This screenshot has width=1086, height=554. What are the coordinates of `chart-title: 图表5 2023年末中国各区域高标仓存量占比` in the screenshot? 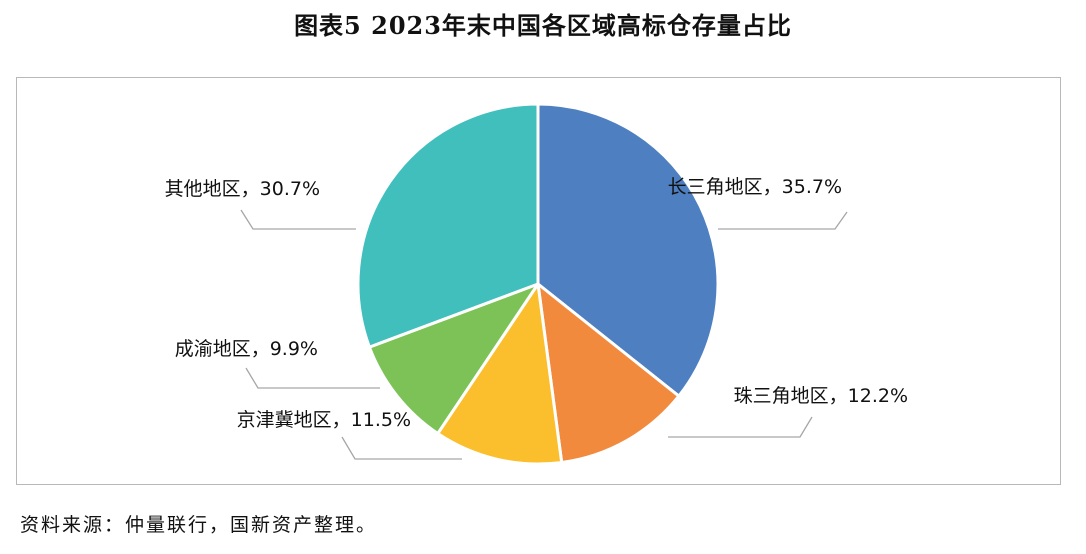 It's located at (543, 25).